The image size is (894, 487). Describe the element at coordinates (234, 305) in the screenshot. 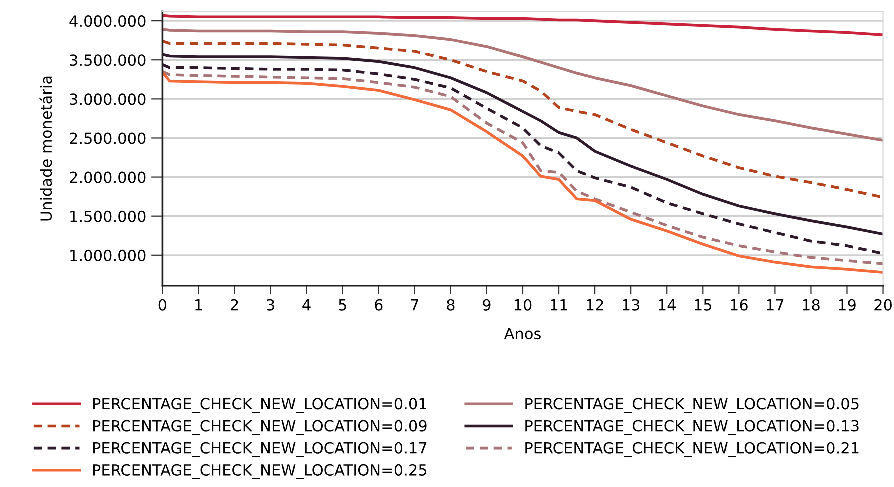

I see `x-tick-label: 2` at that location.